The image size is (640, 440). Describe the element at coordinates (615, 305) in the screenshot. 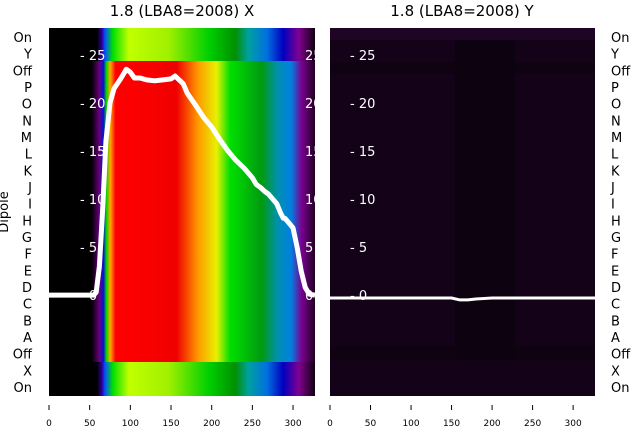

I see `row-label-right: C` at that location.